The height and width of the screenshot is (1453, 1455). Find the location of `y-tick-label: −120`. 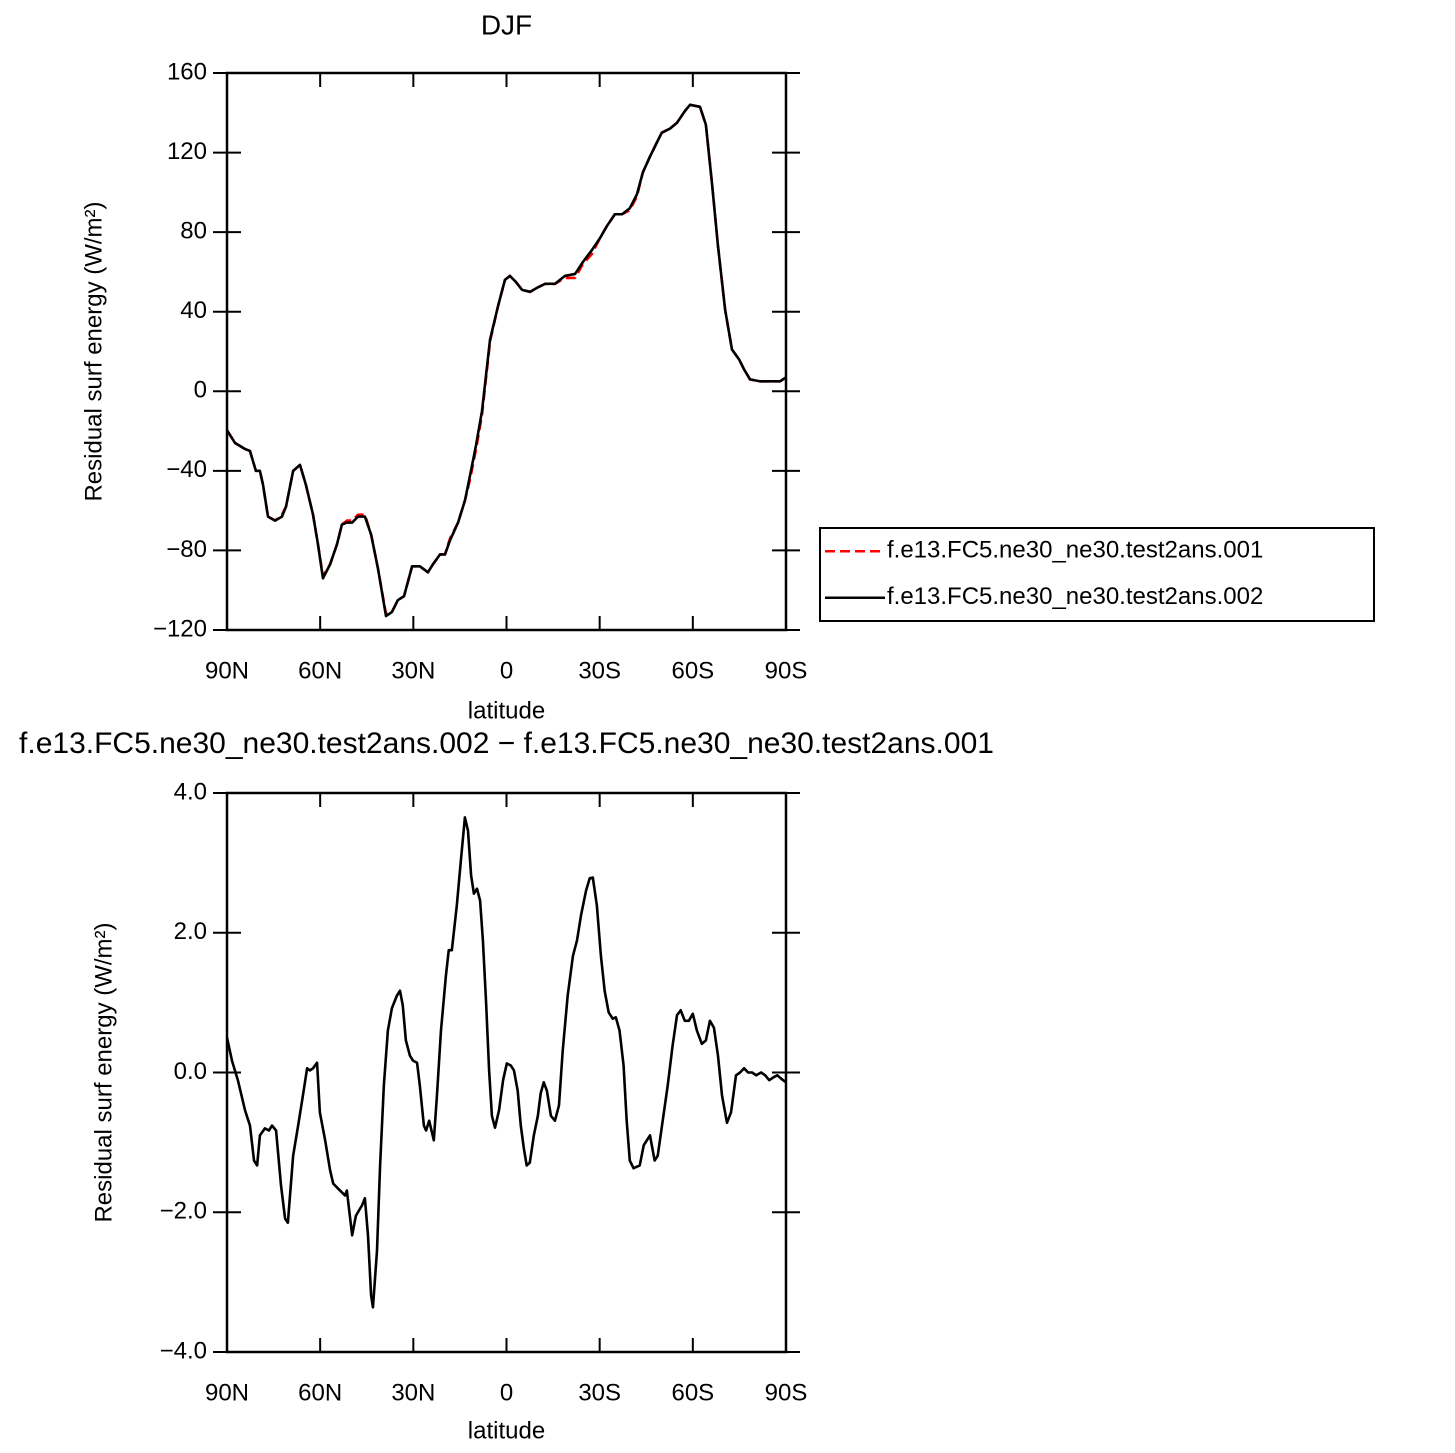

y-tick-label: −120 is located at coordinates (180, 628).